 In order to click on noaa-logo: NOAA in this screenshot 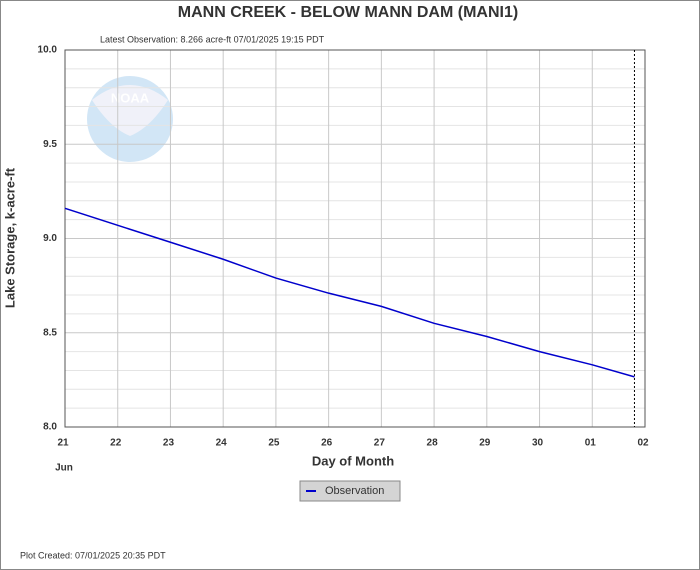, I will do `click(130, 119)`.